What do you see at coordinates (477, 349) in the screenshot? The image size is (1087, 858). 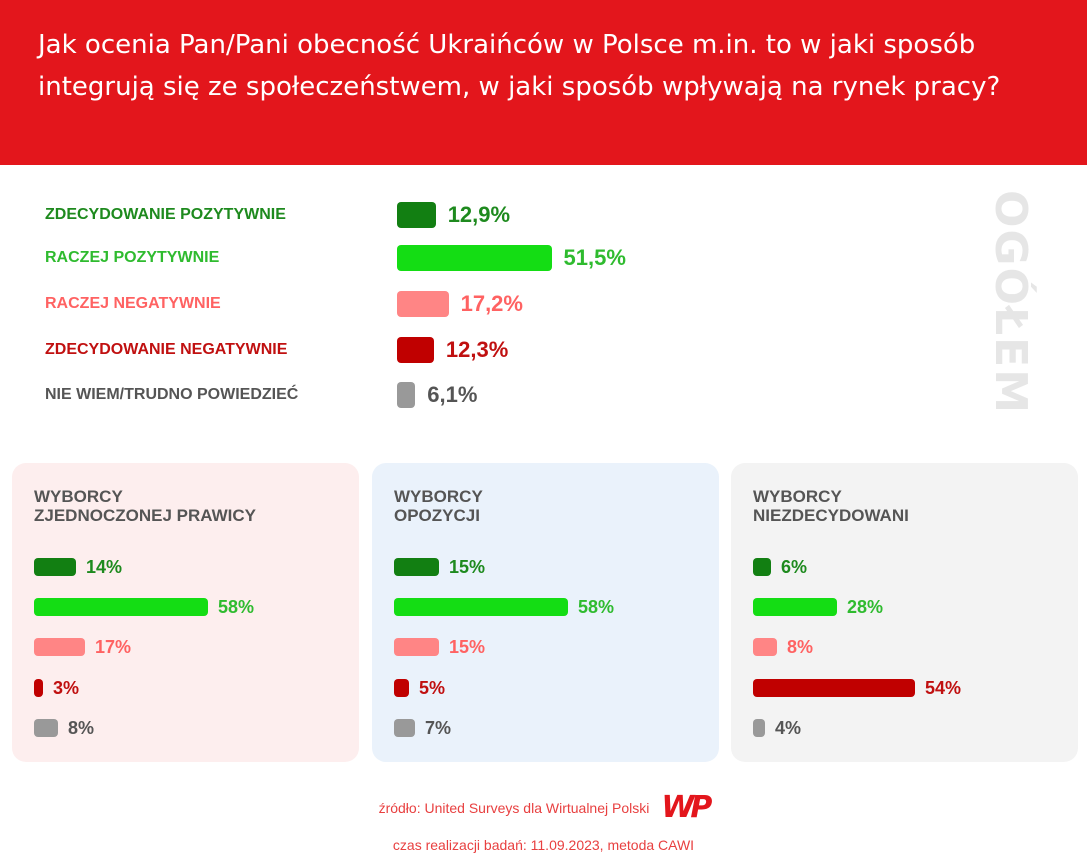 I see `overall-value-label: 12,3%` at bounding box center [477, 349].